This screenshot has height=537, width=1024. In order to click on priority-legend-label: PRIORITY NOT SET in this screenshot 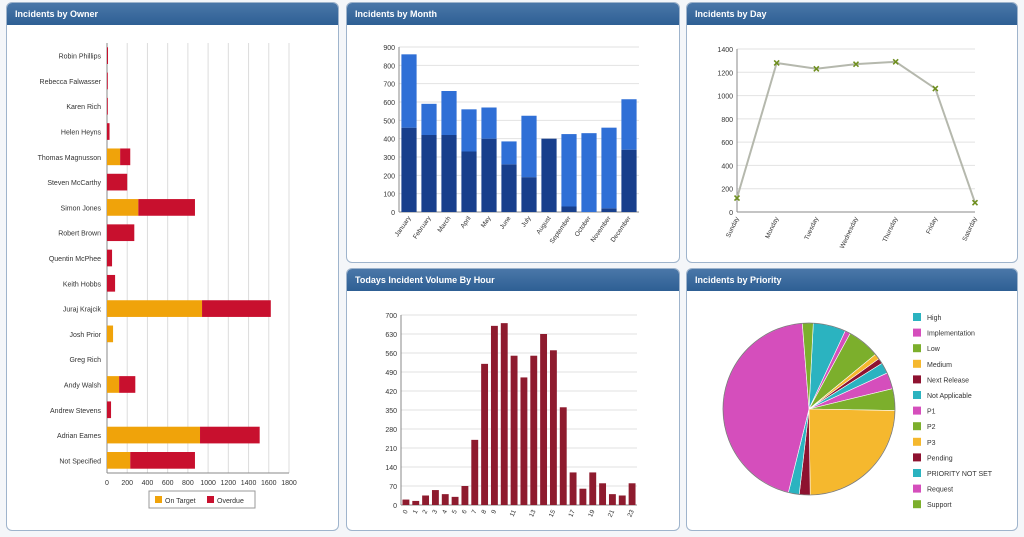, I will do `click(960, 474)`.